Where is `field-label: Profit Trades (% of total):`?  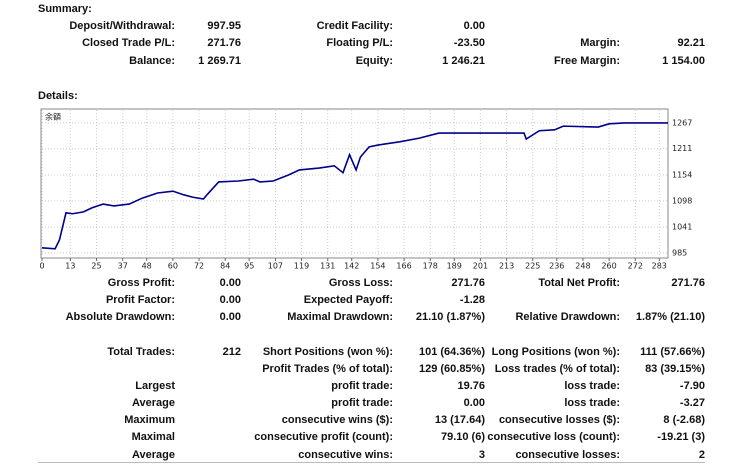 field-label: Profit Trades (% of total): is located at coordinates (327, 369).